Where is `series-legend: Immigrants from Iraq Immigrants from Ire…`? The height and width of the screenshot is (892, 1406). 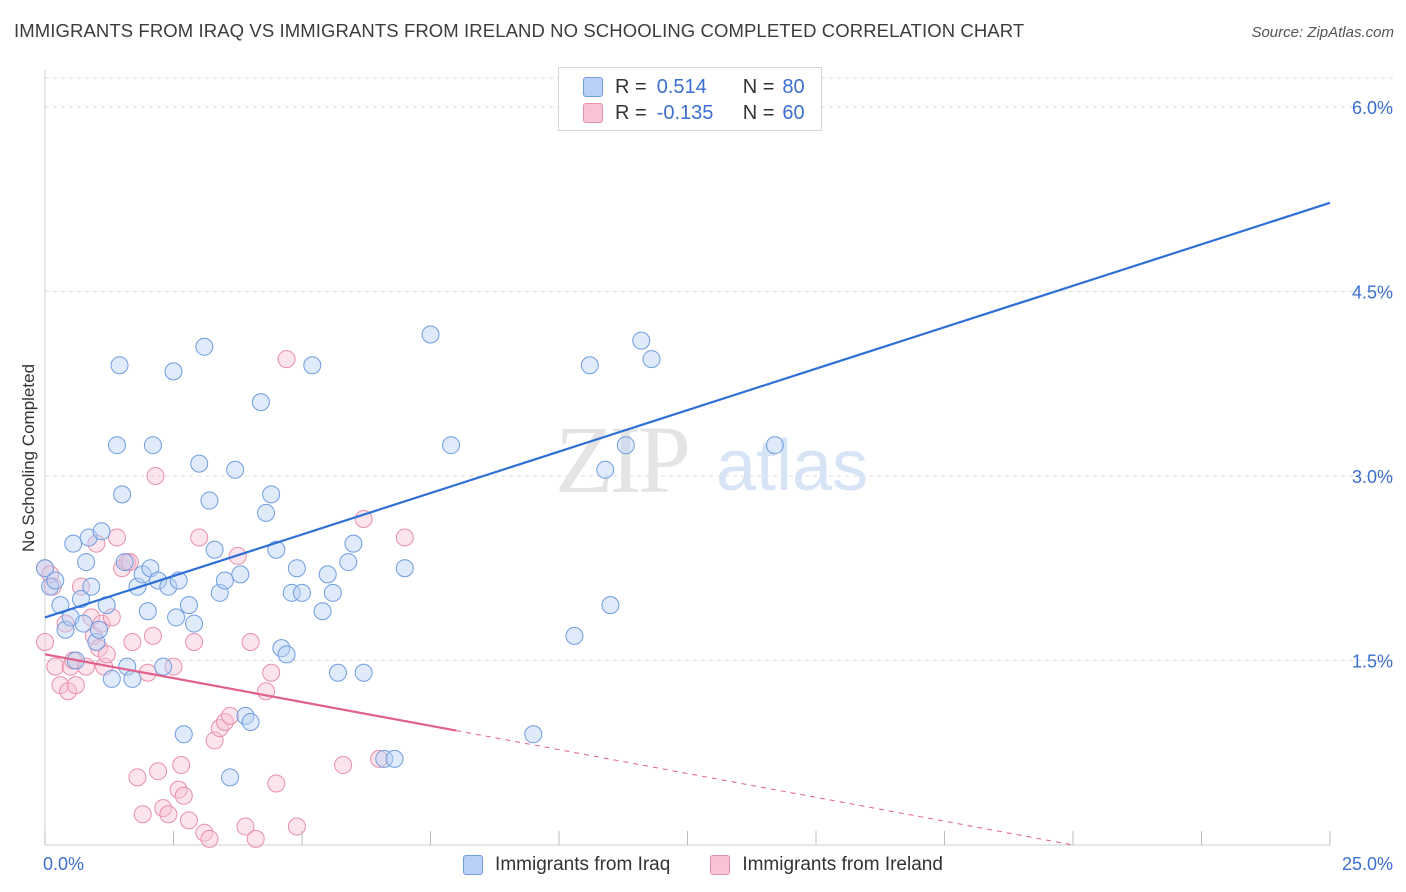
series-legend: Immigrants from Iraq Immigrants from Ire… is located at coordinates (703, 865).